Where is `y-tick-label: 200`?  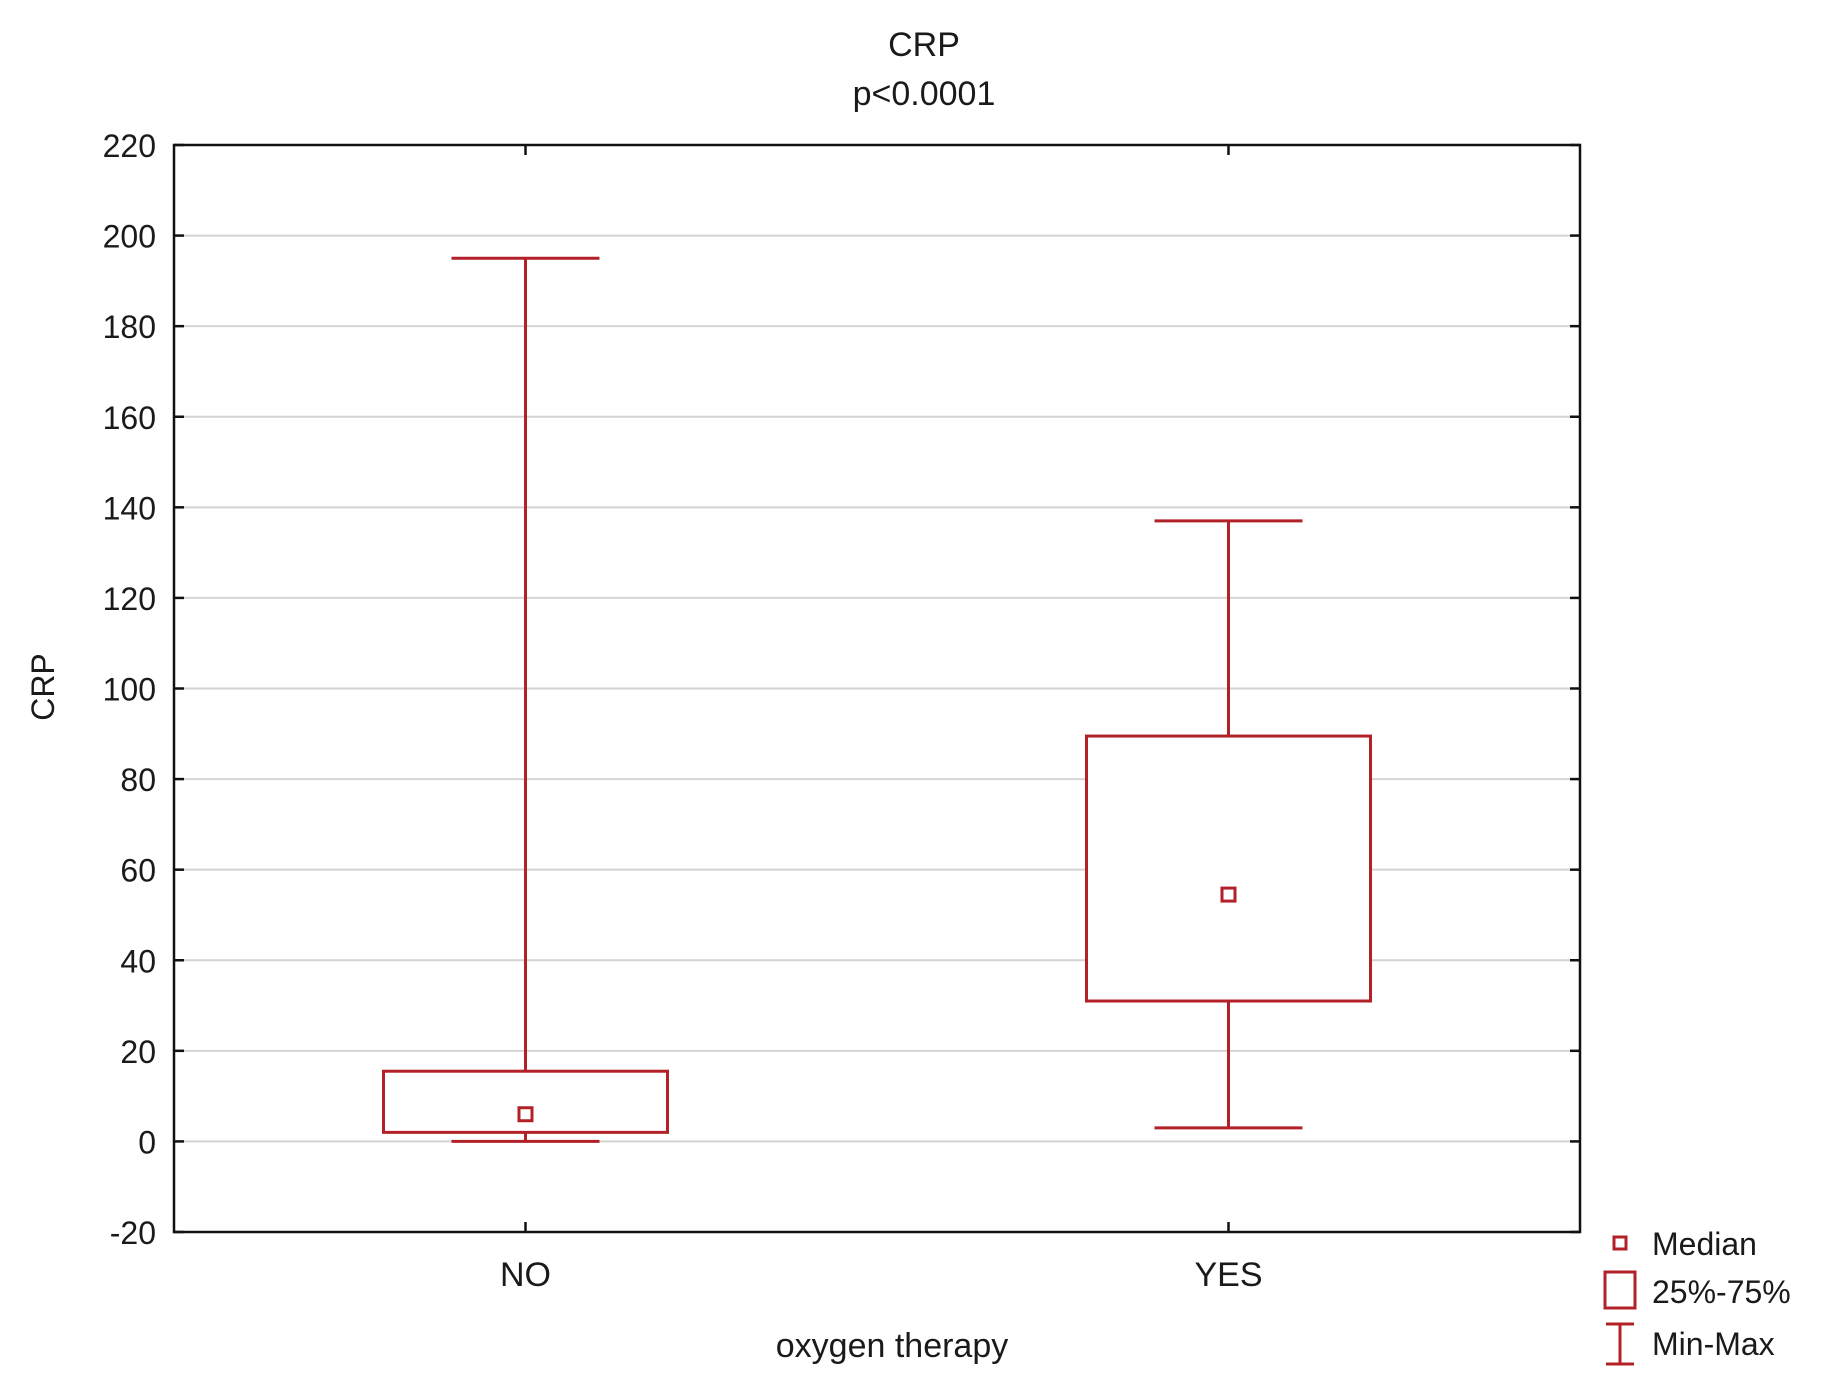
y-tick-label: 200 is located at coordinates (129, 237).